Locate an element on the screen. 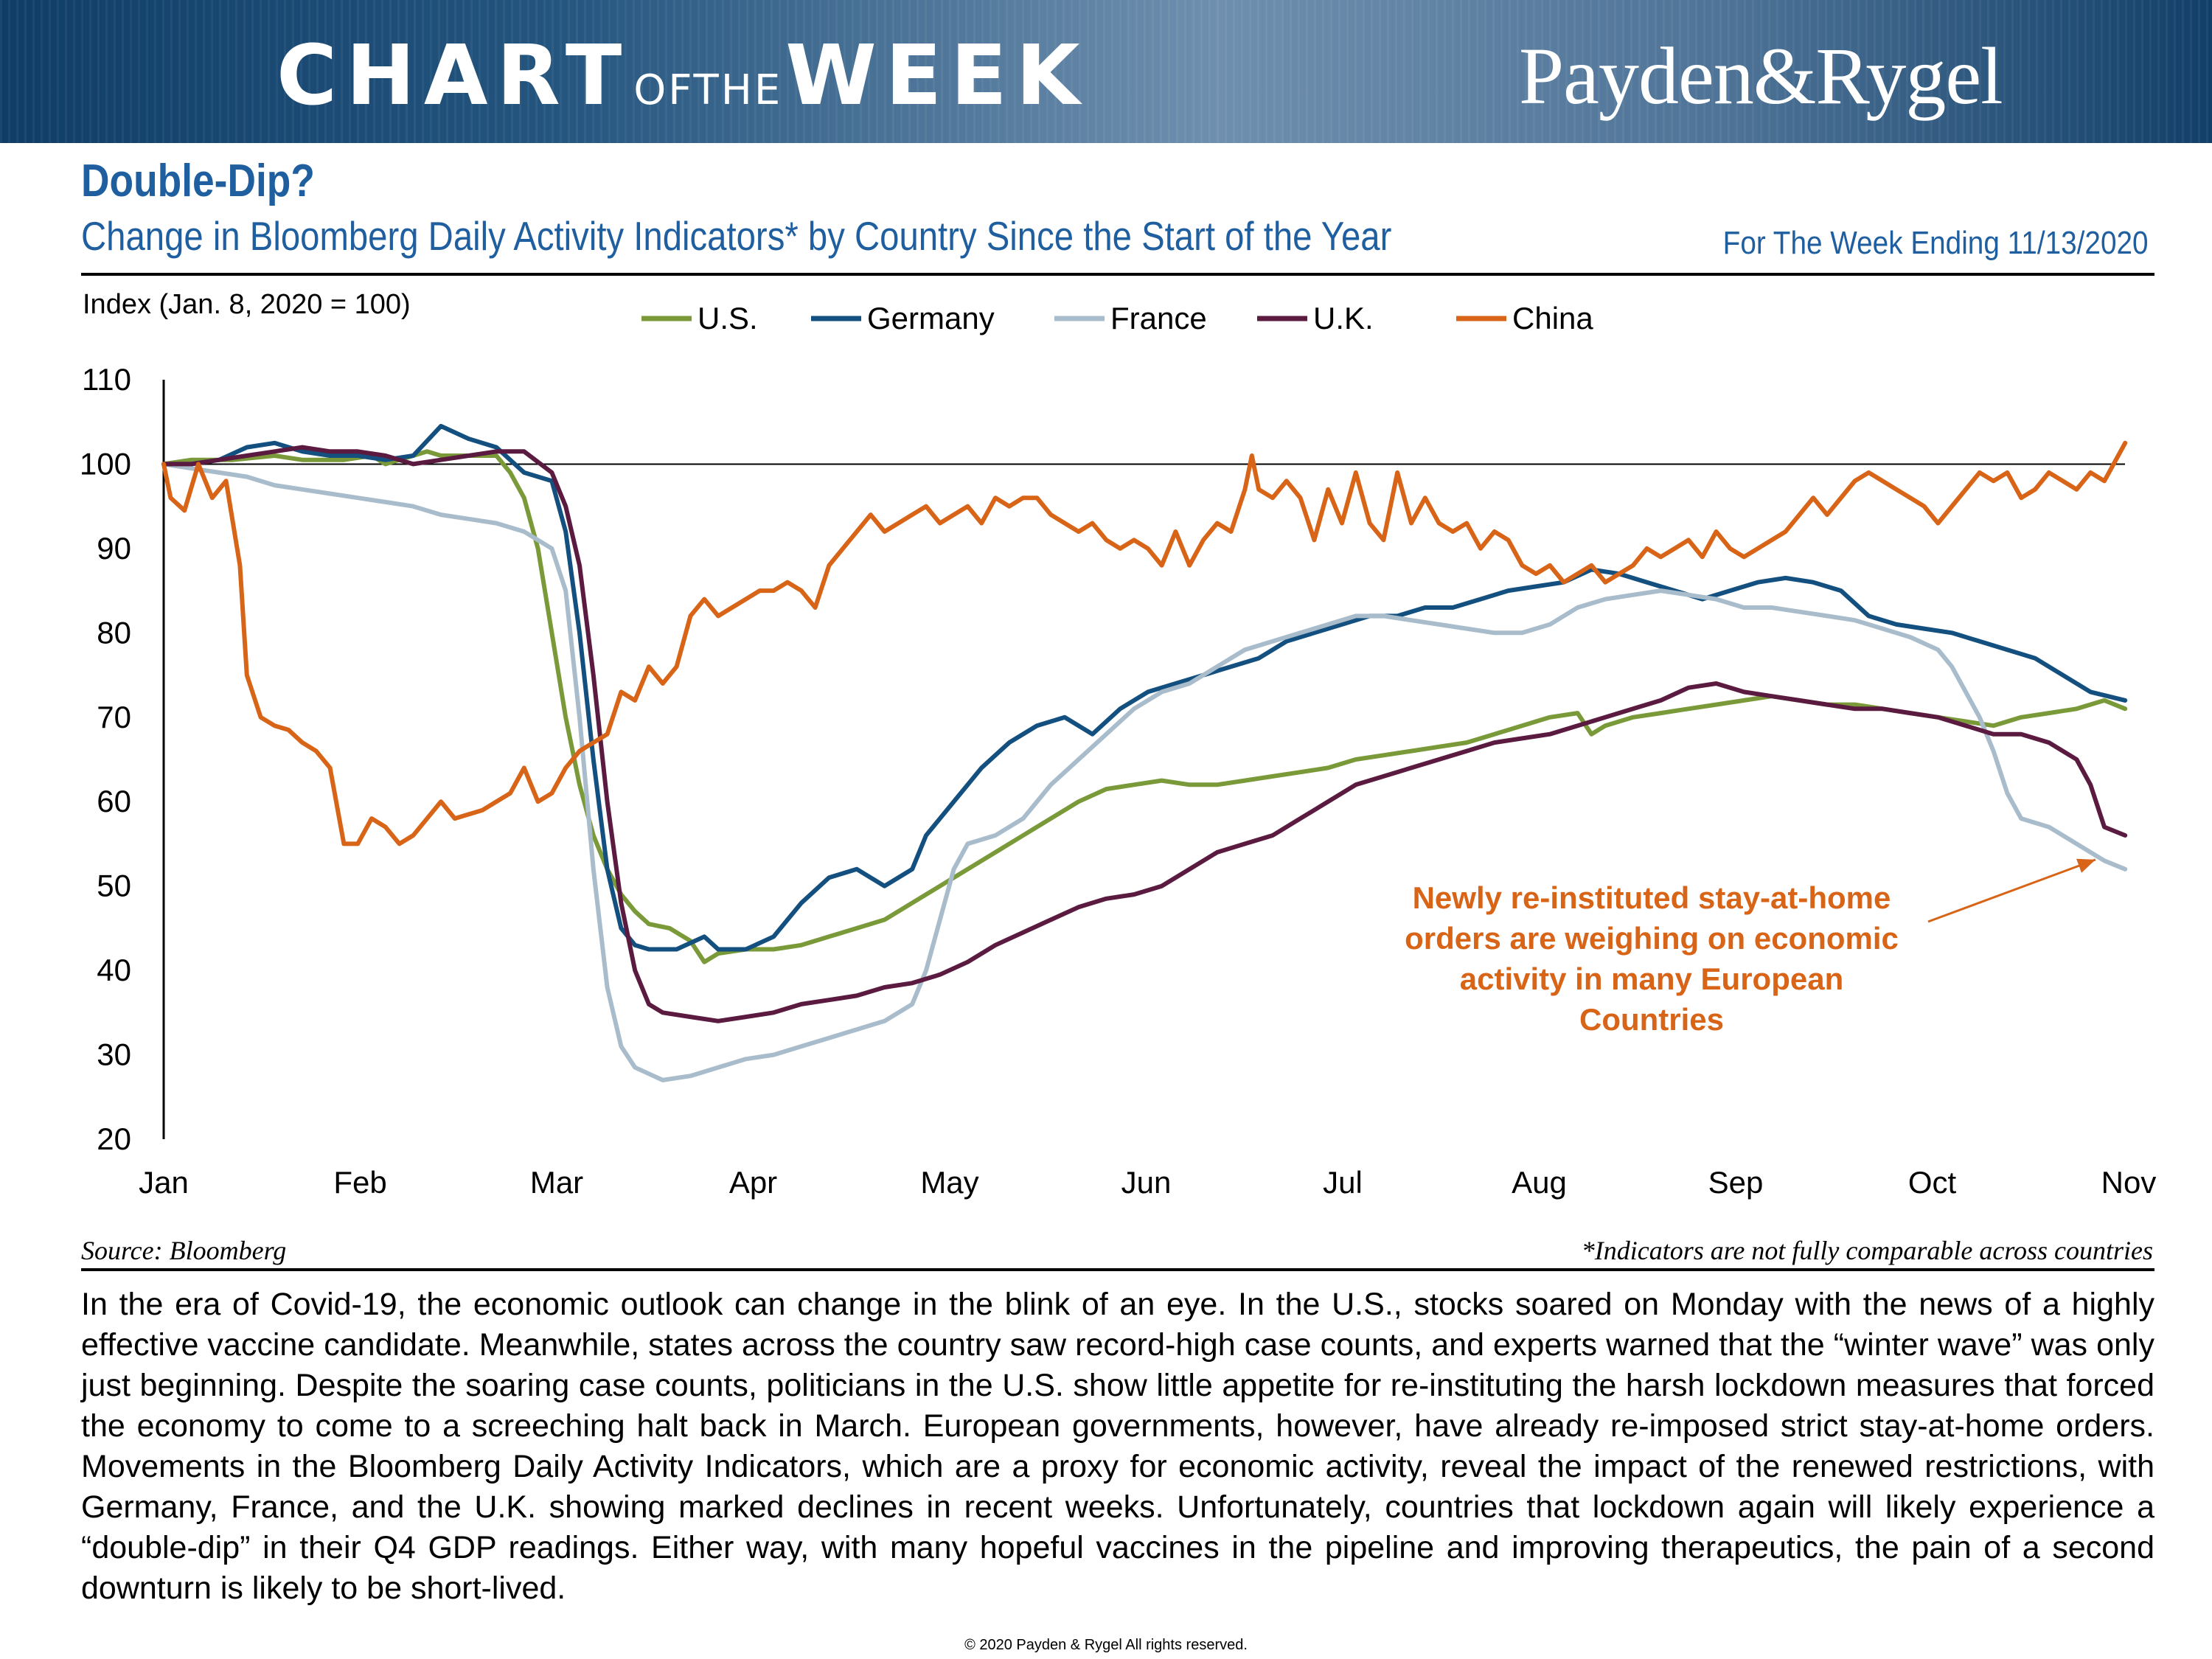  y-tick-label: 50 is located at coordinates (114, 886).